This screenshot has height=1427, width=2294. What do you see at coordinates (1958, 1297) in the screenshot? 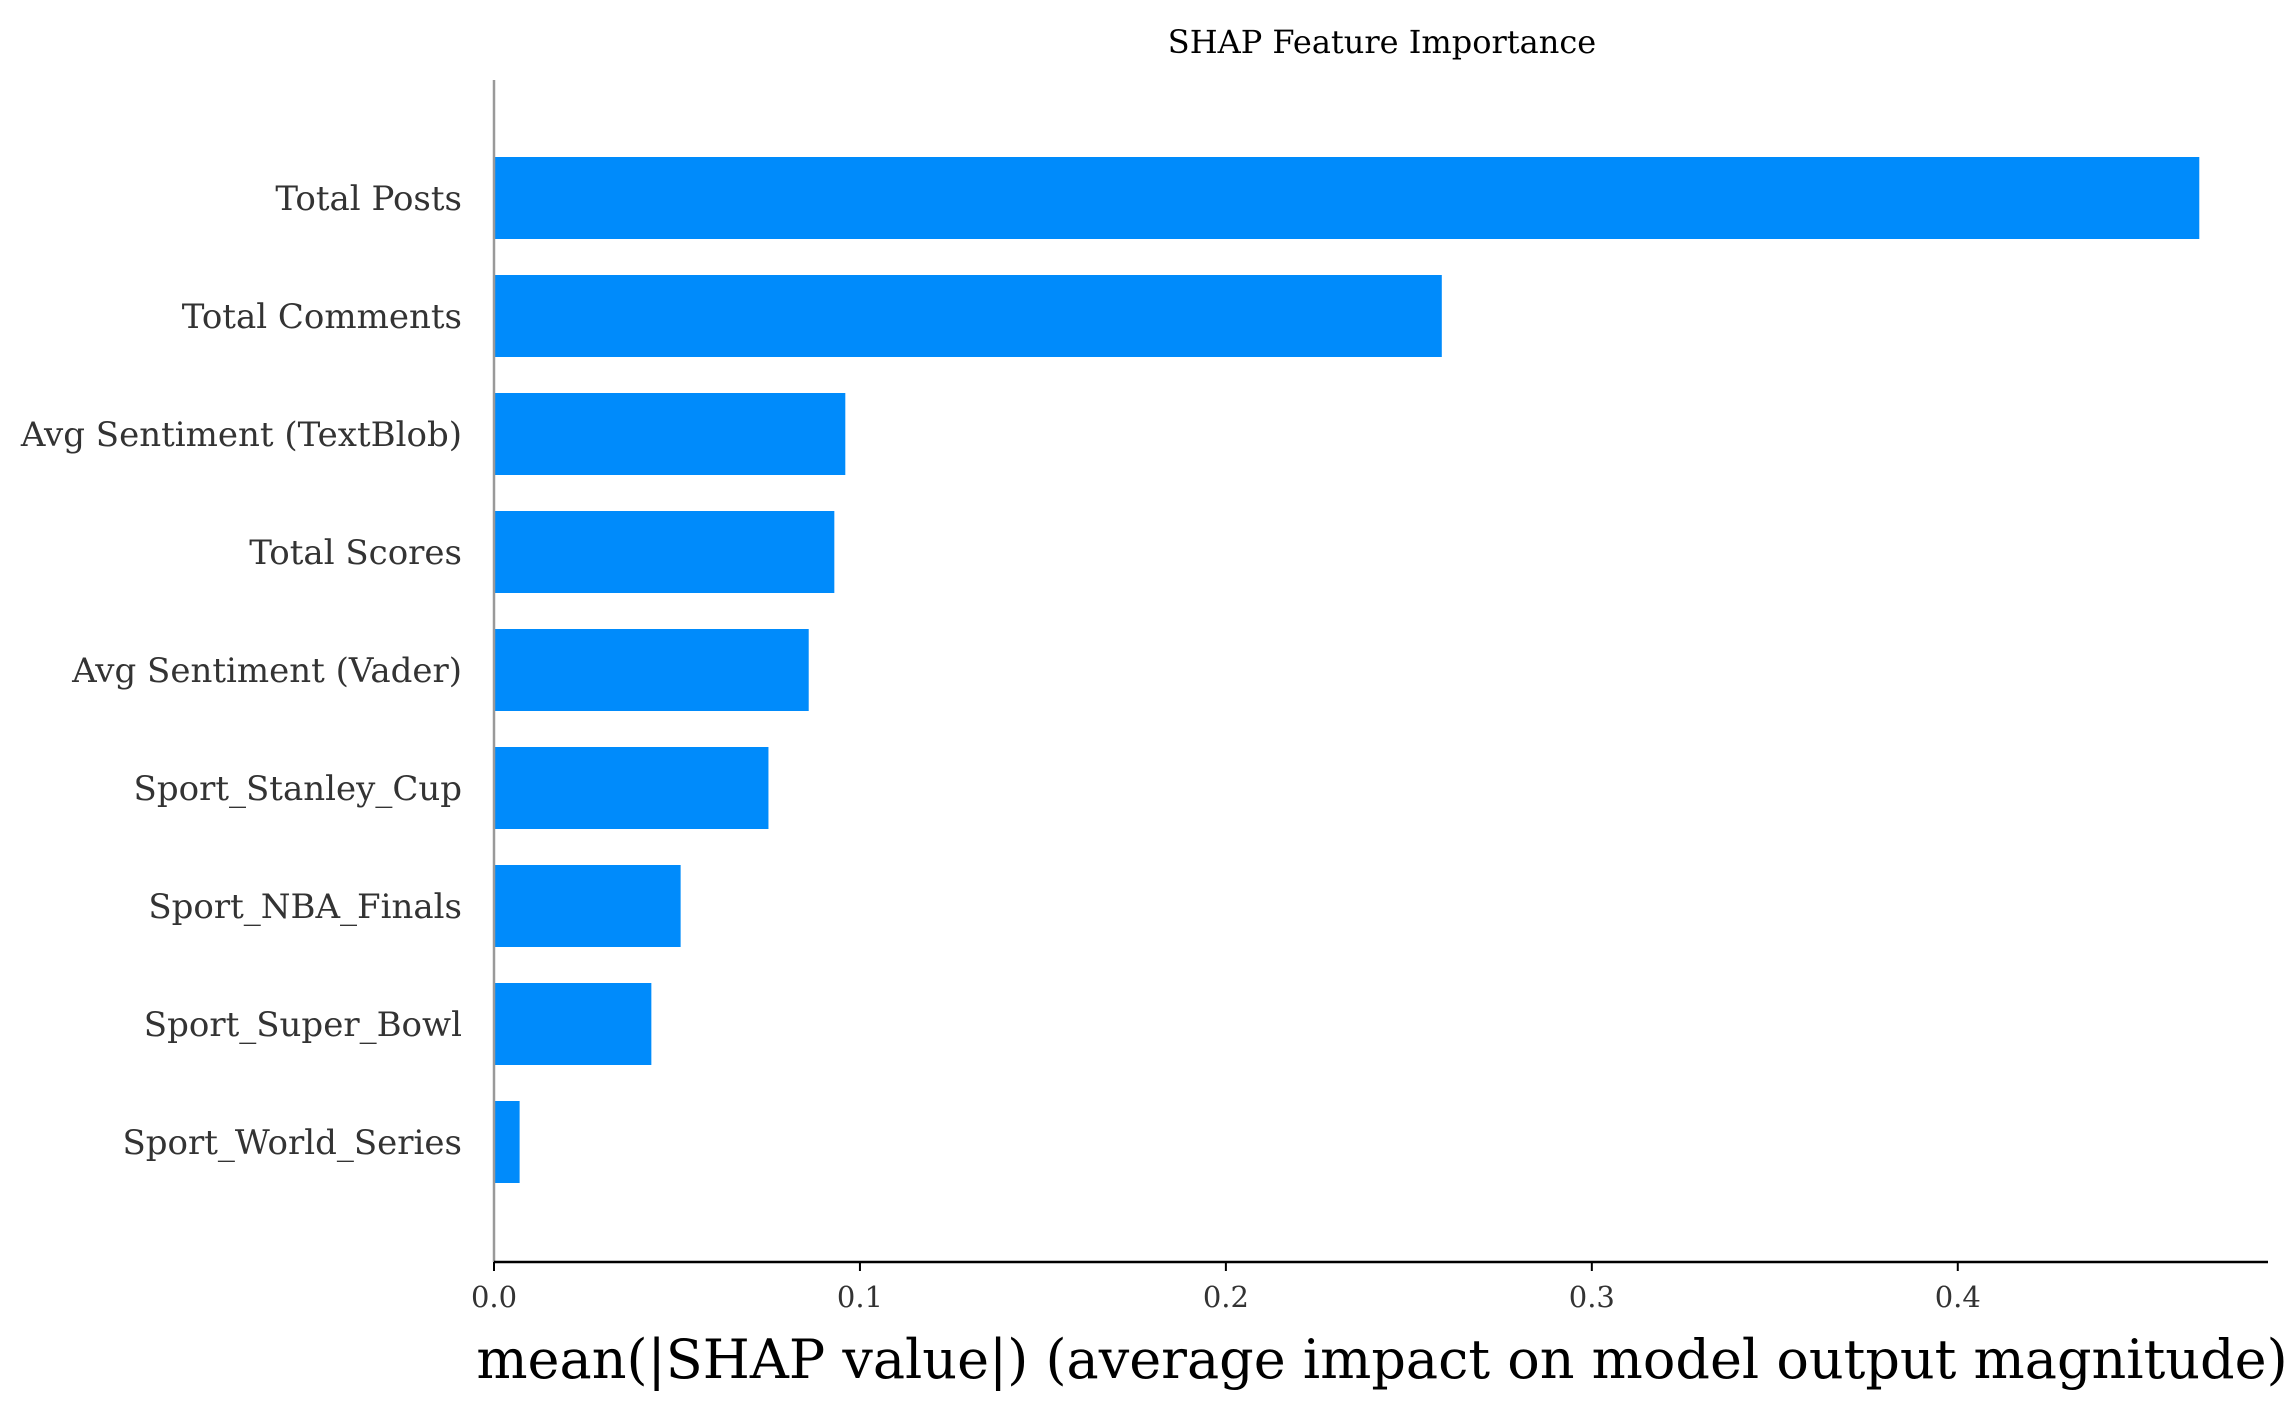
I see `x-tick-label: 0.4` at bounding box center [1958, 1297].